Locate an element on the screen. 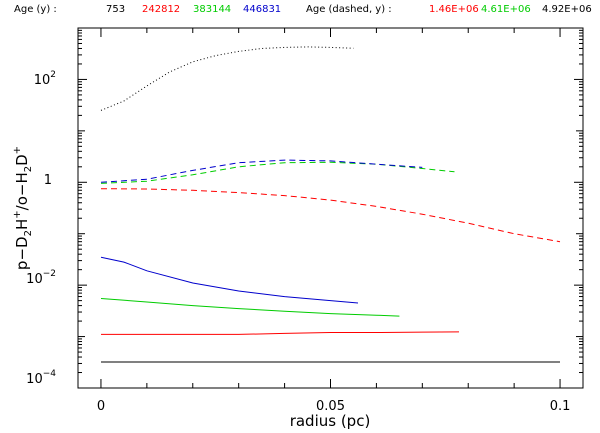 The image size is (600, 433). legend-solid-entry: 242812 is located at coordinates (161, 9).